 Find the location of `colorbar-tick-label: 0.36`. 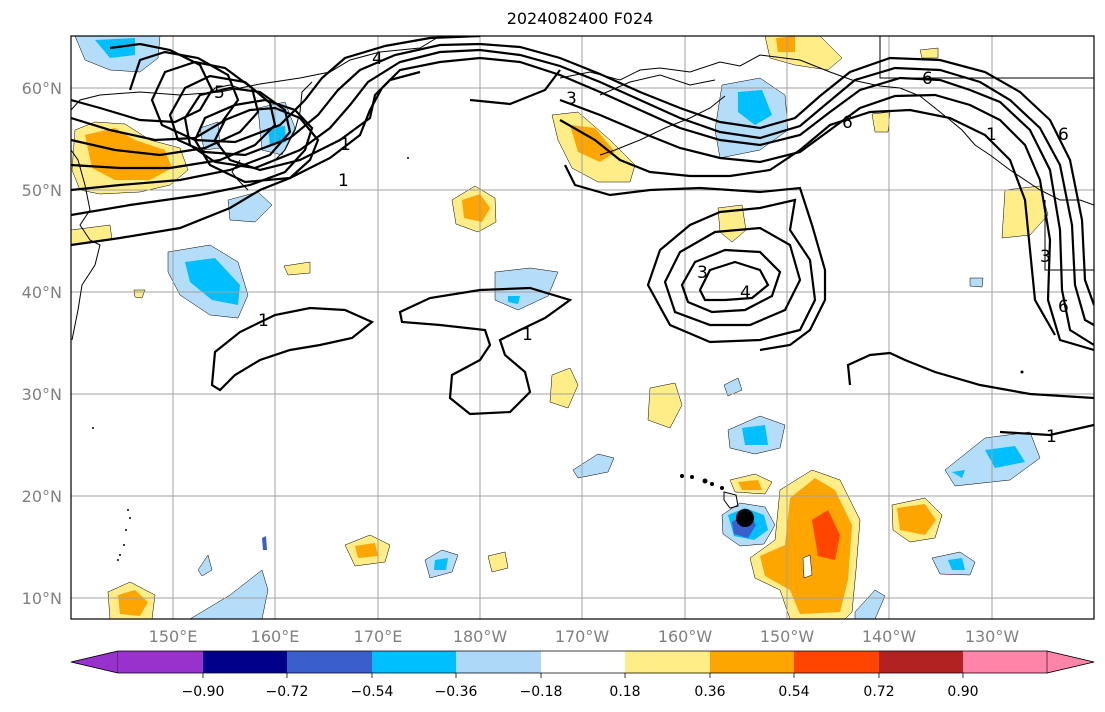

colorbar-tick-label: 0.36 is located at coordinates (709, 692).